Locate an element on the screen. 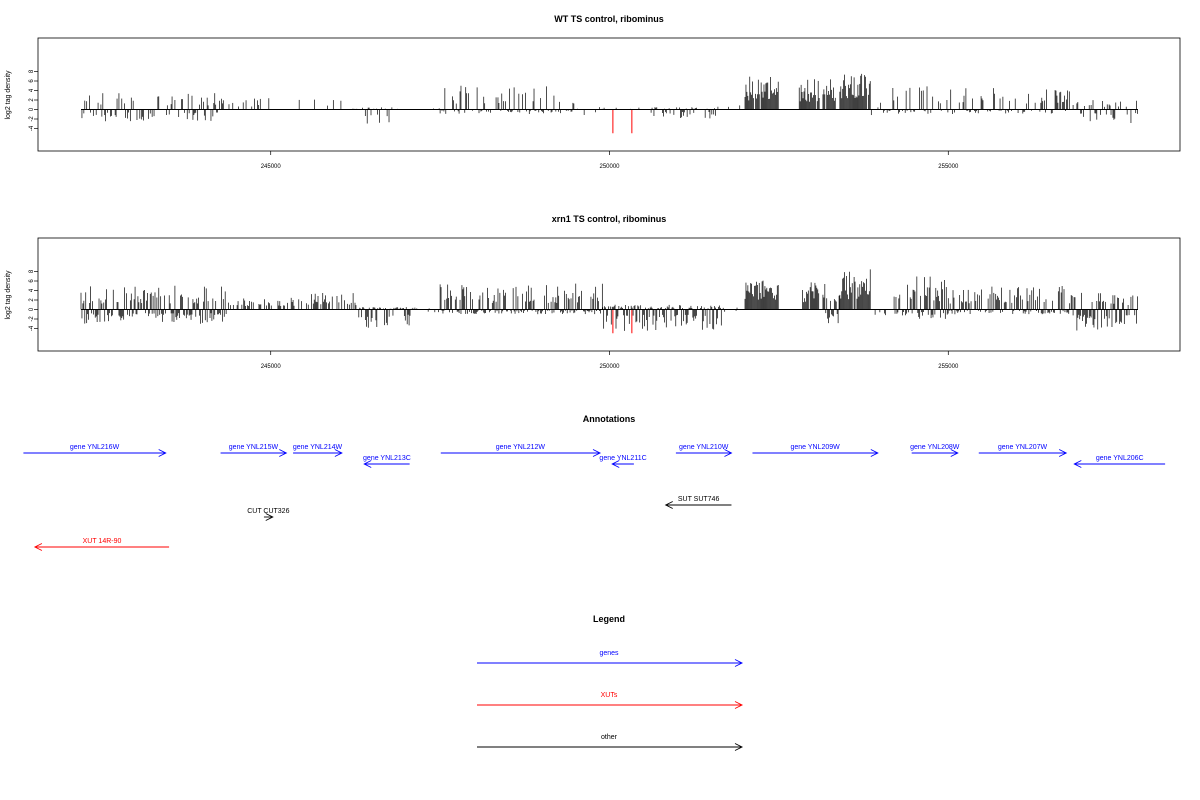 The width and height of the screenshot is (1200, 800). plot-frame-xrn1 is located at coordinates (609, 294).